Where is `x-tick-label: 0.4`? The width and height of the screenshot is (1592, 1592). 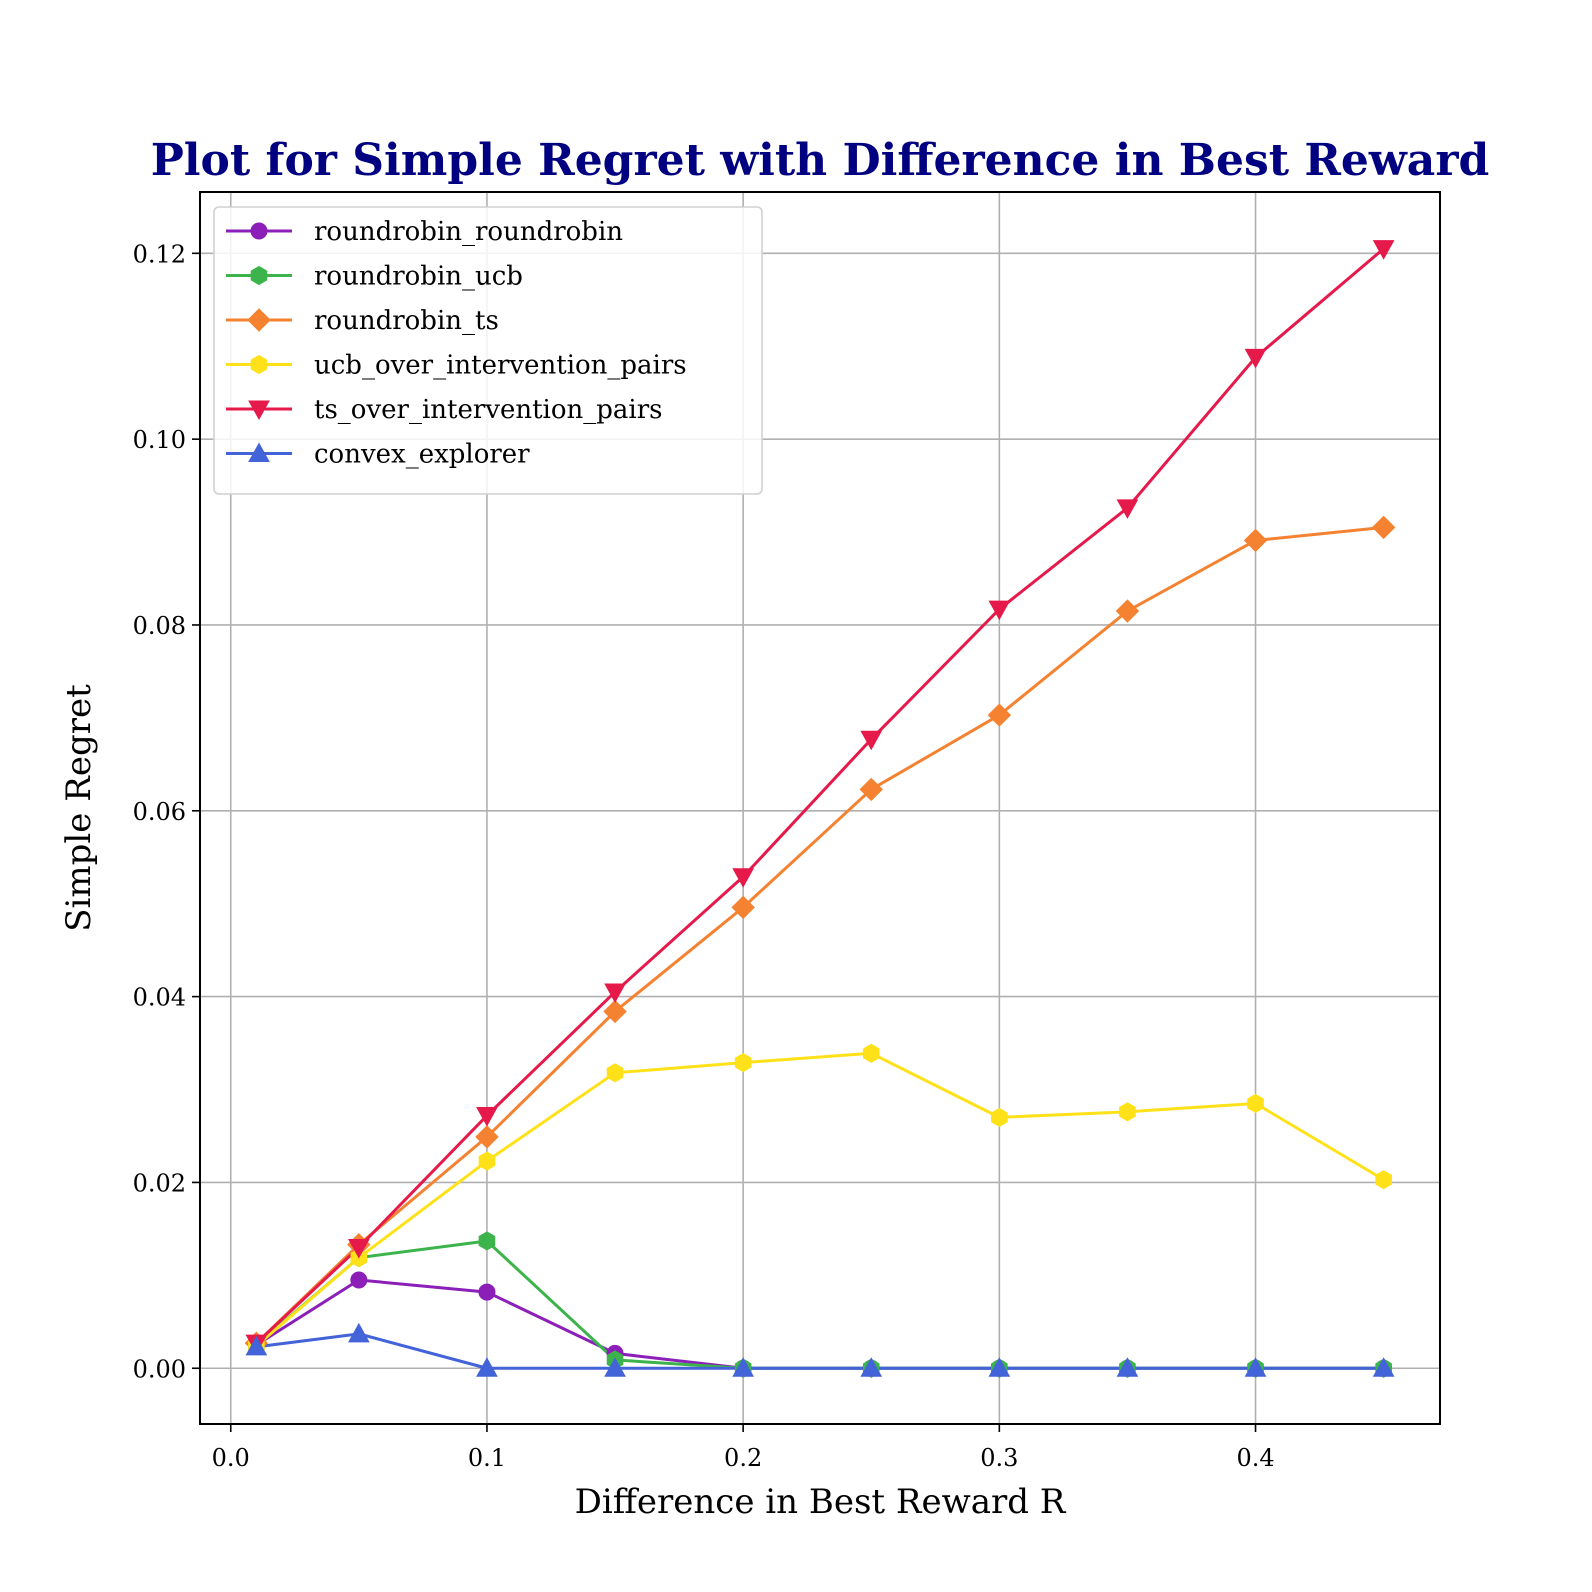 x-tick-label: 0.4 is located at coordinates (1255, 1458).